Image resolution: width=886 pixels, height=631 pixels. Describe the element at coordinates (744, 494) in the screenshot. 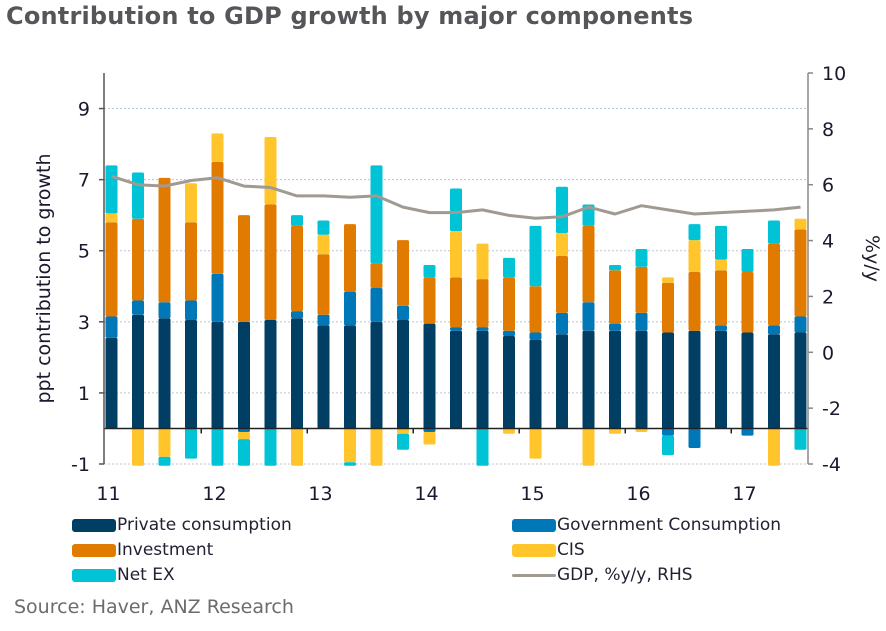

I see `x-tick-label: 17` at that location.